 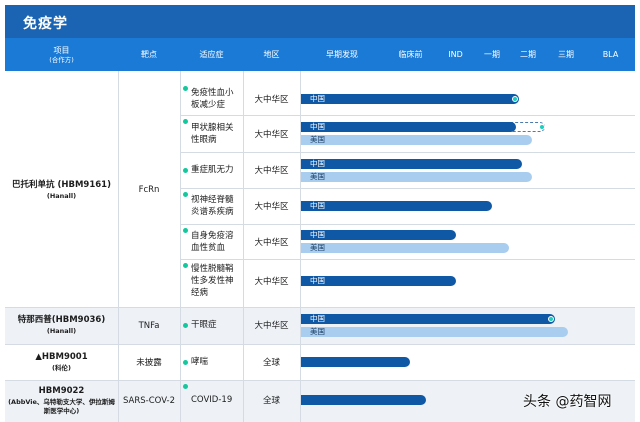 What do you see at coordinates (61, 325) in the screenshot?
I see `program-name-cell: 特那西普(HBM9036) (Hanall)` at bounding box center [61, 325].